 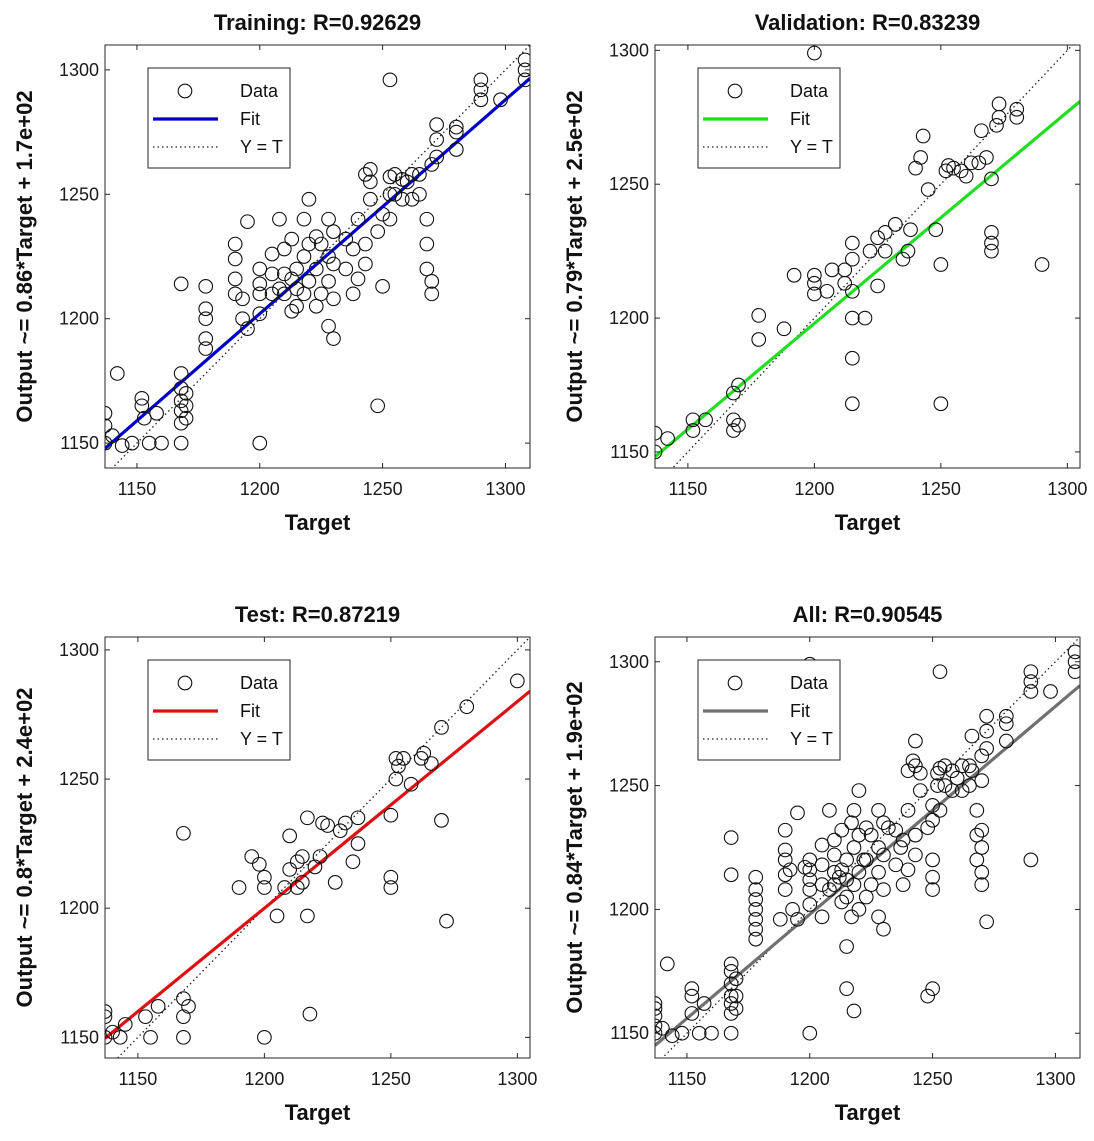 I want to click on test-legend: Data Fit Y = T, so click(x=219, y=710).